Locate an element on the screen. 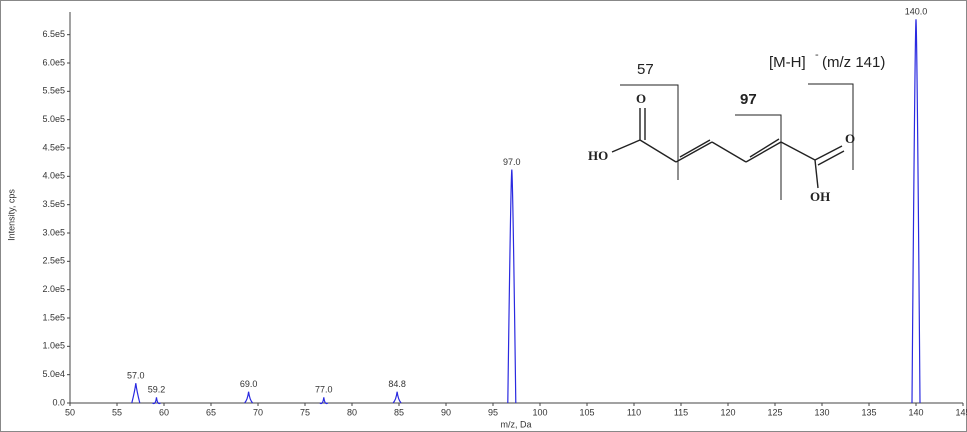  x-tick-label: 90 is located at coordinates (446, 412).